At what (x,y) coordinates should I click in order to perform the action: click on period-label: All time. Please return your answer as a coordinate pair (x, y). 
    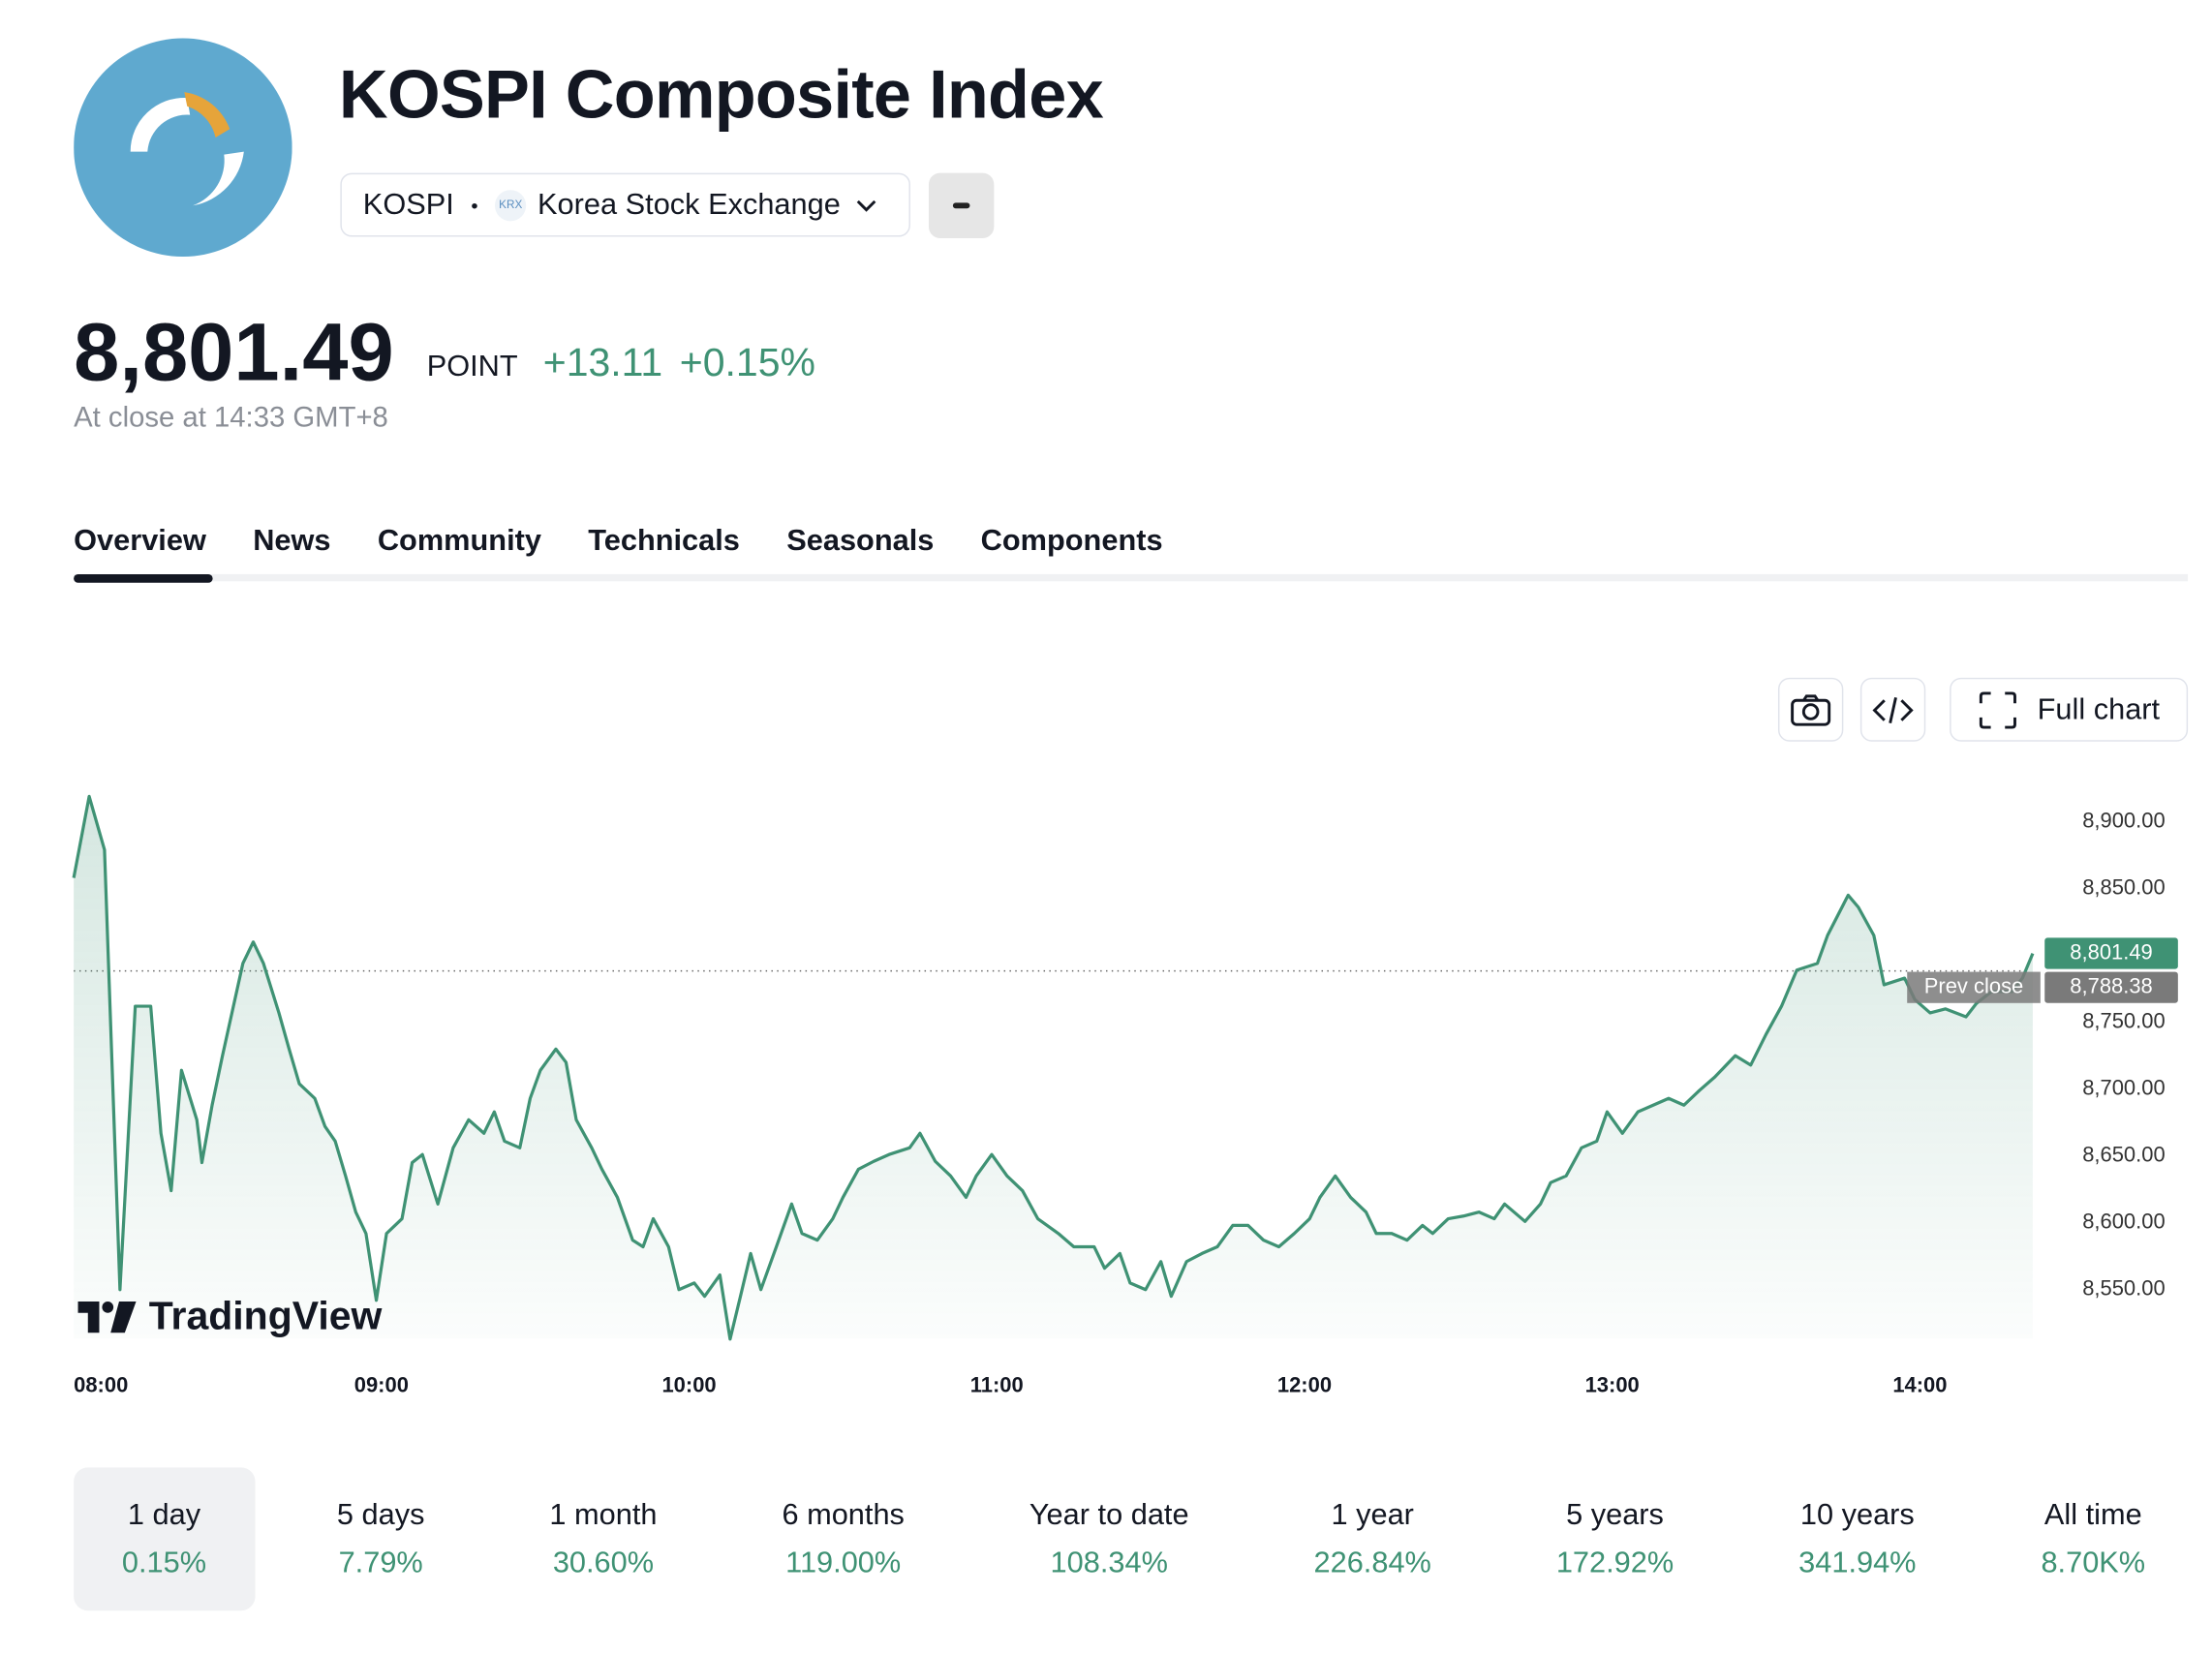
    Looking at the image, I should click on (2093, 1514).